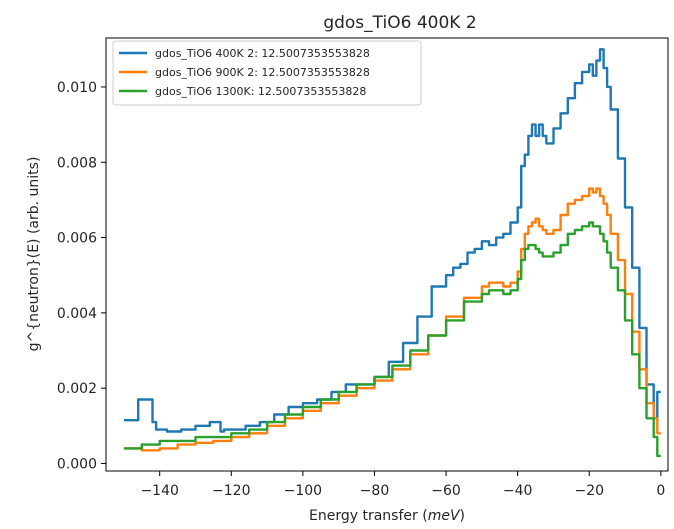 The image size is (674, 529). Describe the element at coordinates (262, 72) in the screenshot. I see `legend-label-2: gdos_TiO6 900K 2: 12.5007353553828` at that location.